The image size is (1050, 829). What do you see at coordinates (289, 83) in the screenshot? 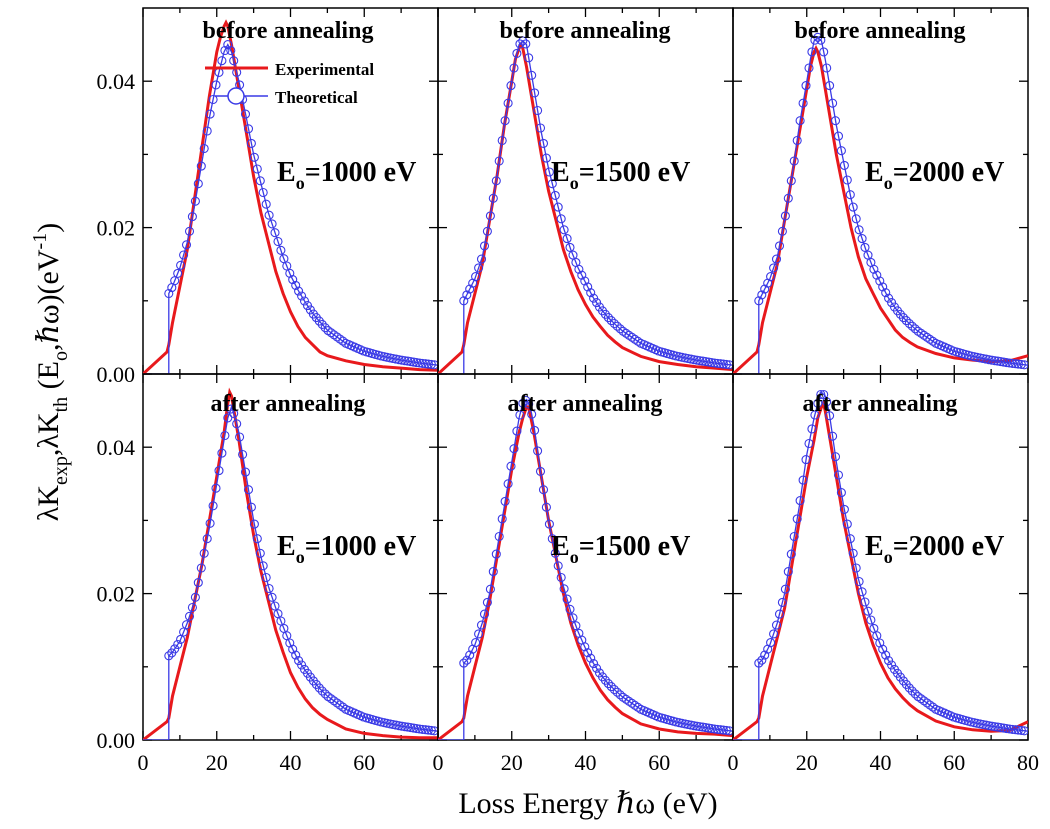
I see `legend: Experimental Theoretical` at bounding box center [289, 83].